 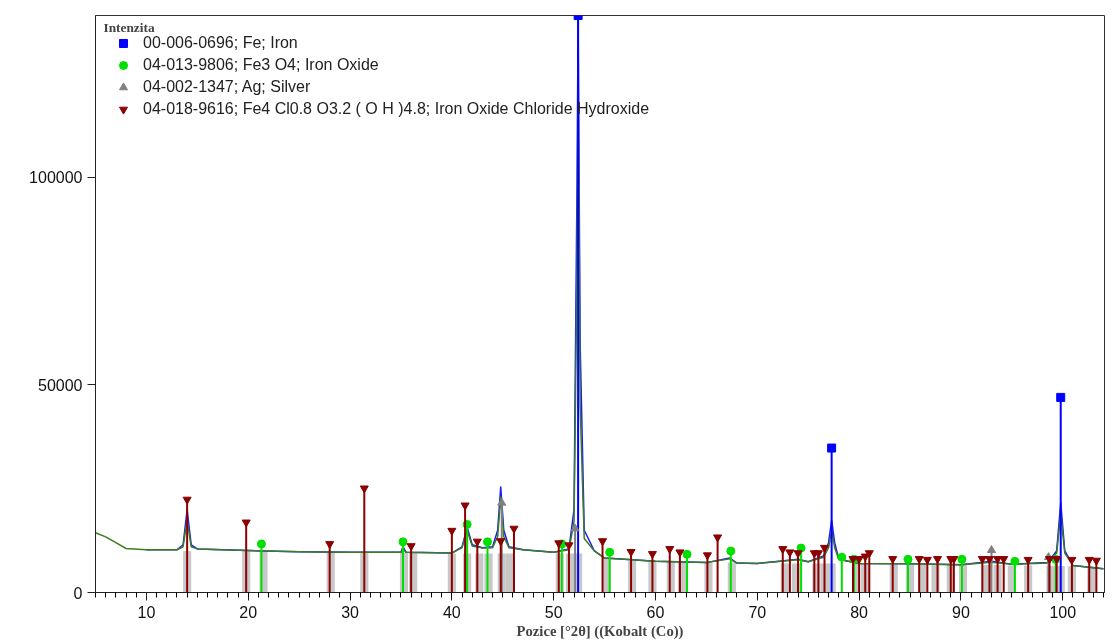 What do you see at coordinates (60, 385) in the screenshot?
I see `y-tick-label: 50000` at bounding box center [60, 385].